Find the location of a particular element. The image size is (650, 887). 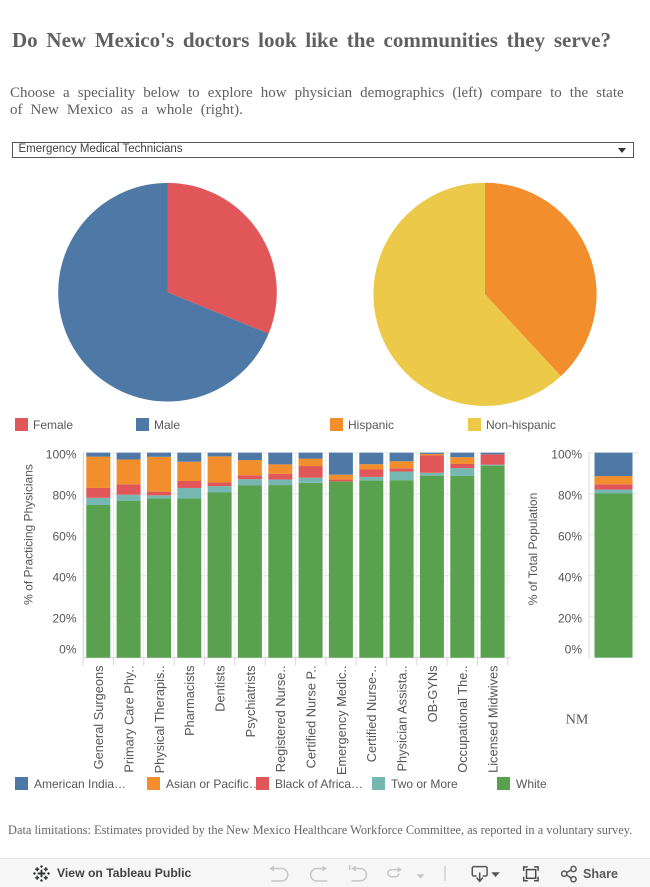

svg-text: Primary Care Phy.. is located at coordinates (129, 719).